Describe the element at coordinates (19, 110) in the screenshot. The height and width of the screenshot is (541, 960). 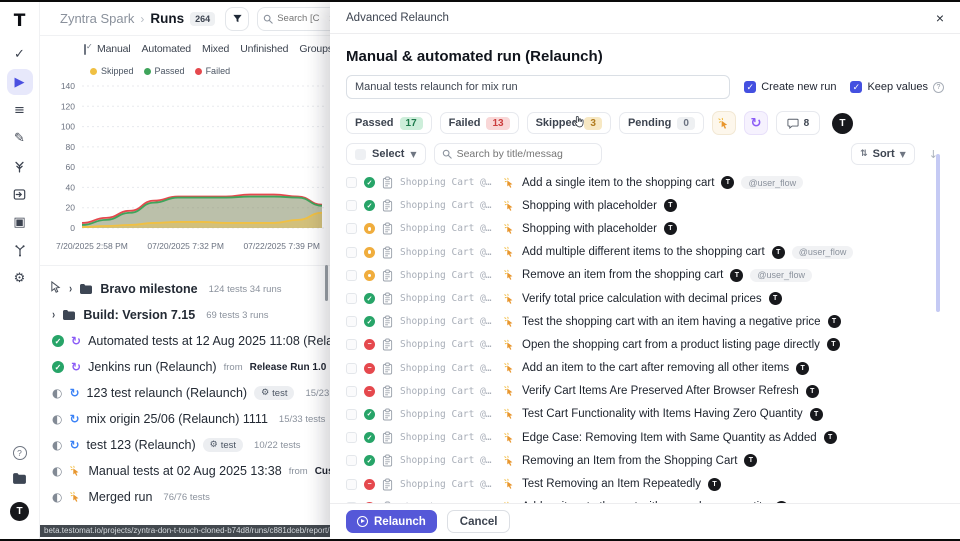
I see `results-icon: ≡` at that location.